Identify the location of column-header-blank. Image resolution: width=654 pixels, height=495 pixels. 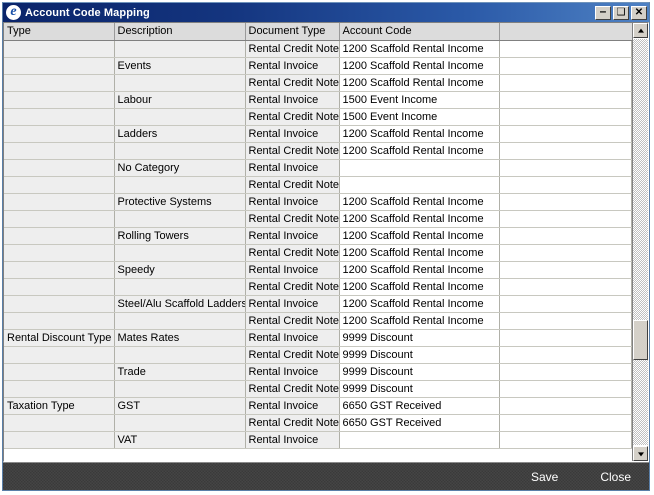
(565, 32).